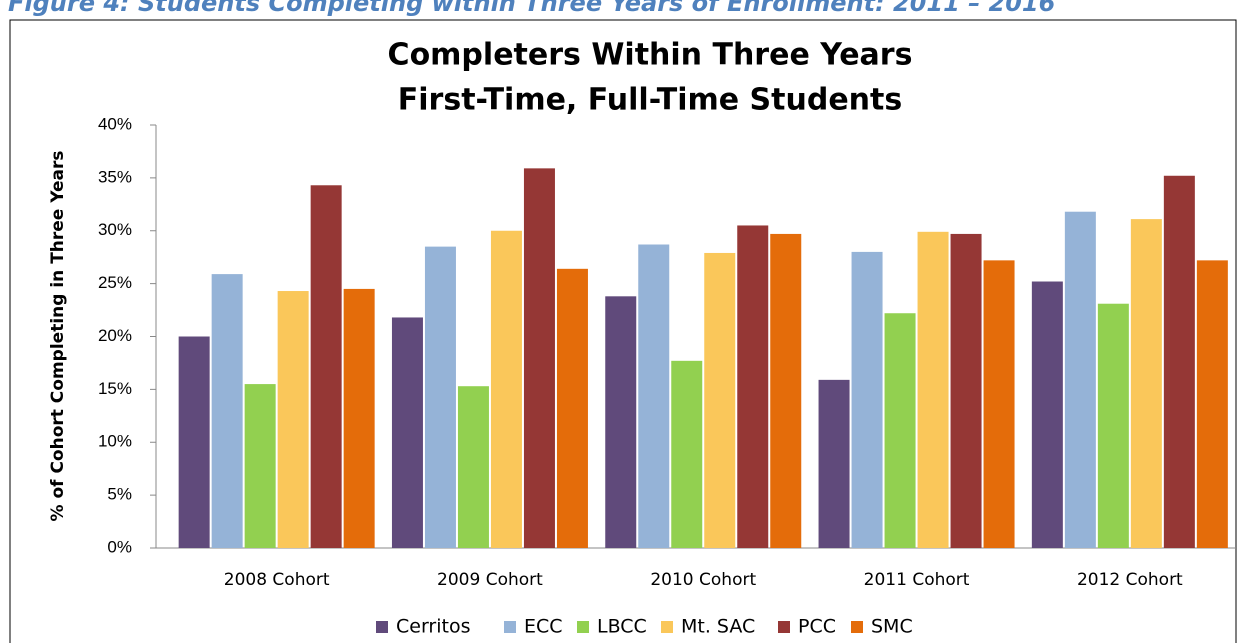 The image size is (1248, 643). What do you see at coordinates (543, 627) in the screenshot?
I see `legend-label: ECC` at bounding box center [543, 627].